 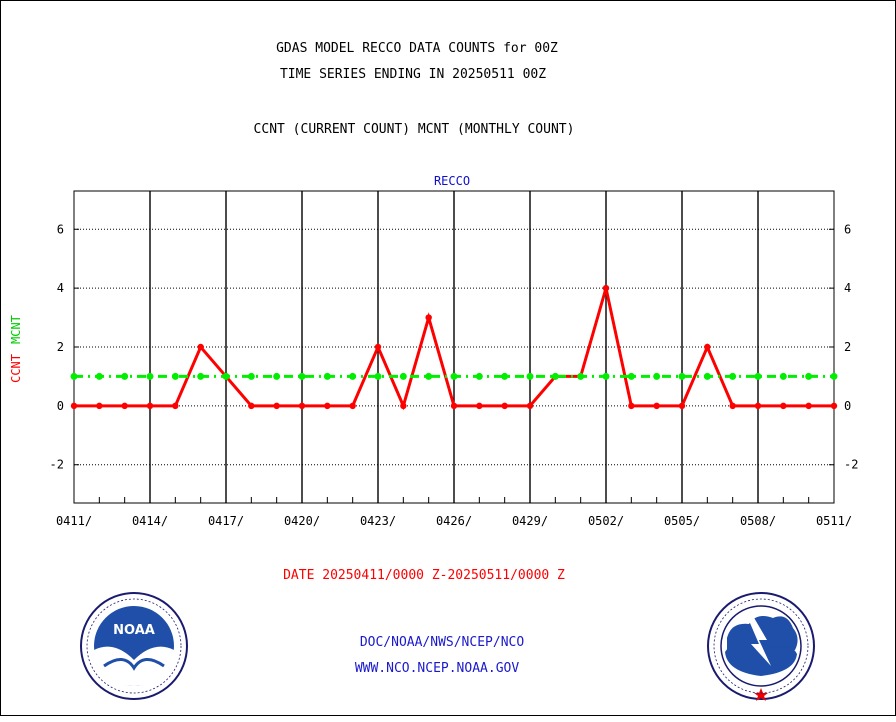 I want to click on x-tick-label: 0417/, so click(x=226, y=521).